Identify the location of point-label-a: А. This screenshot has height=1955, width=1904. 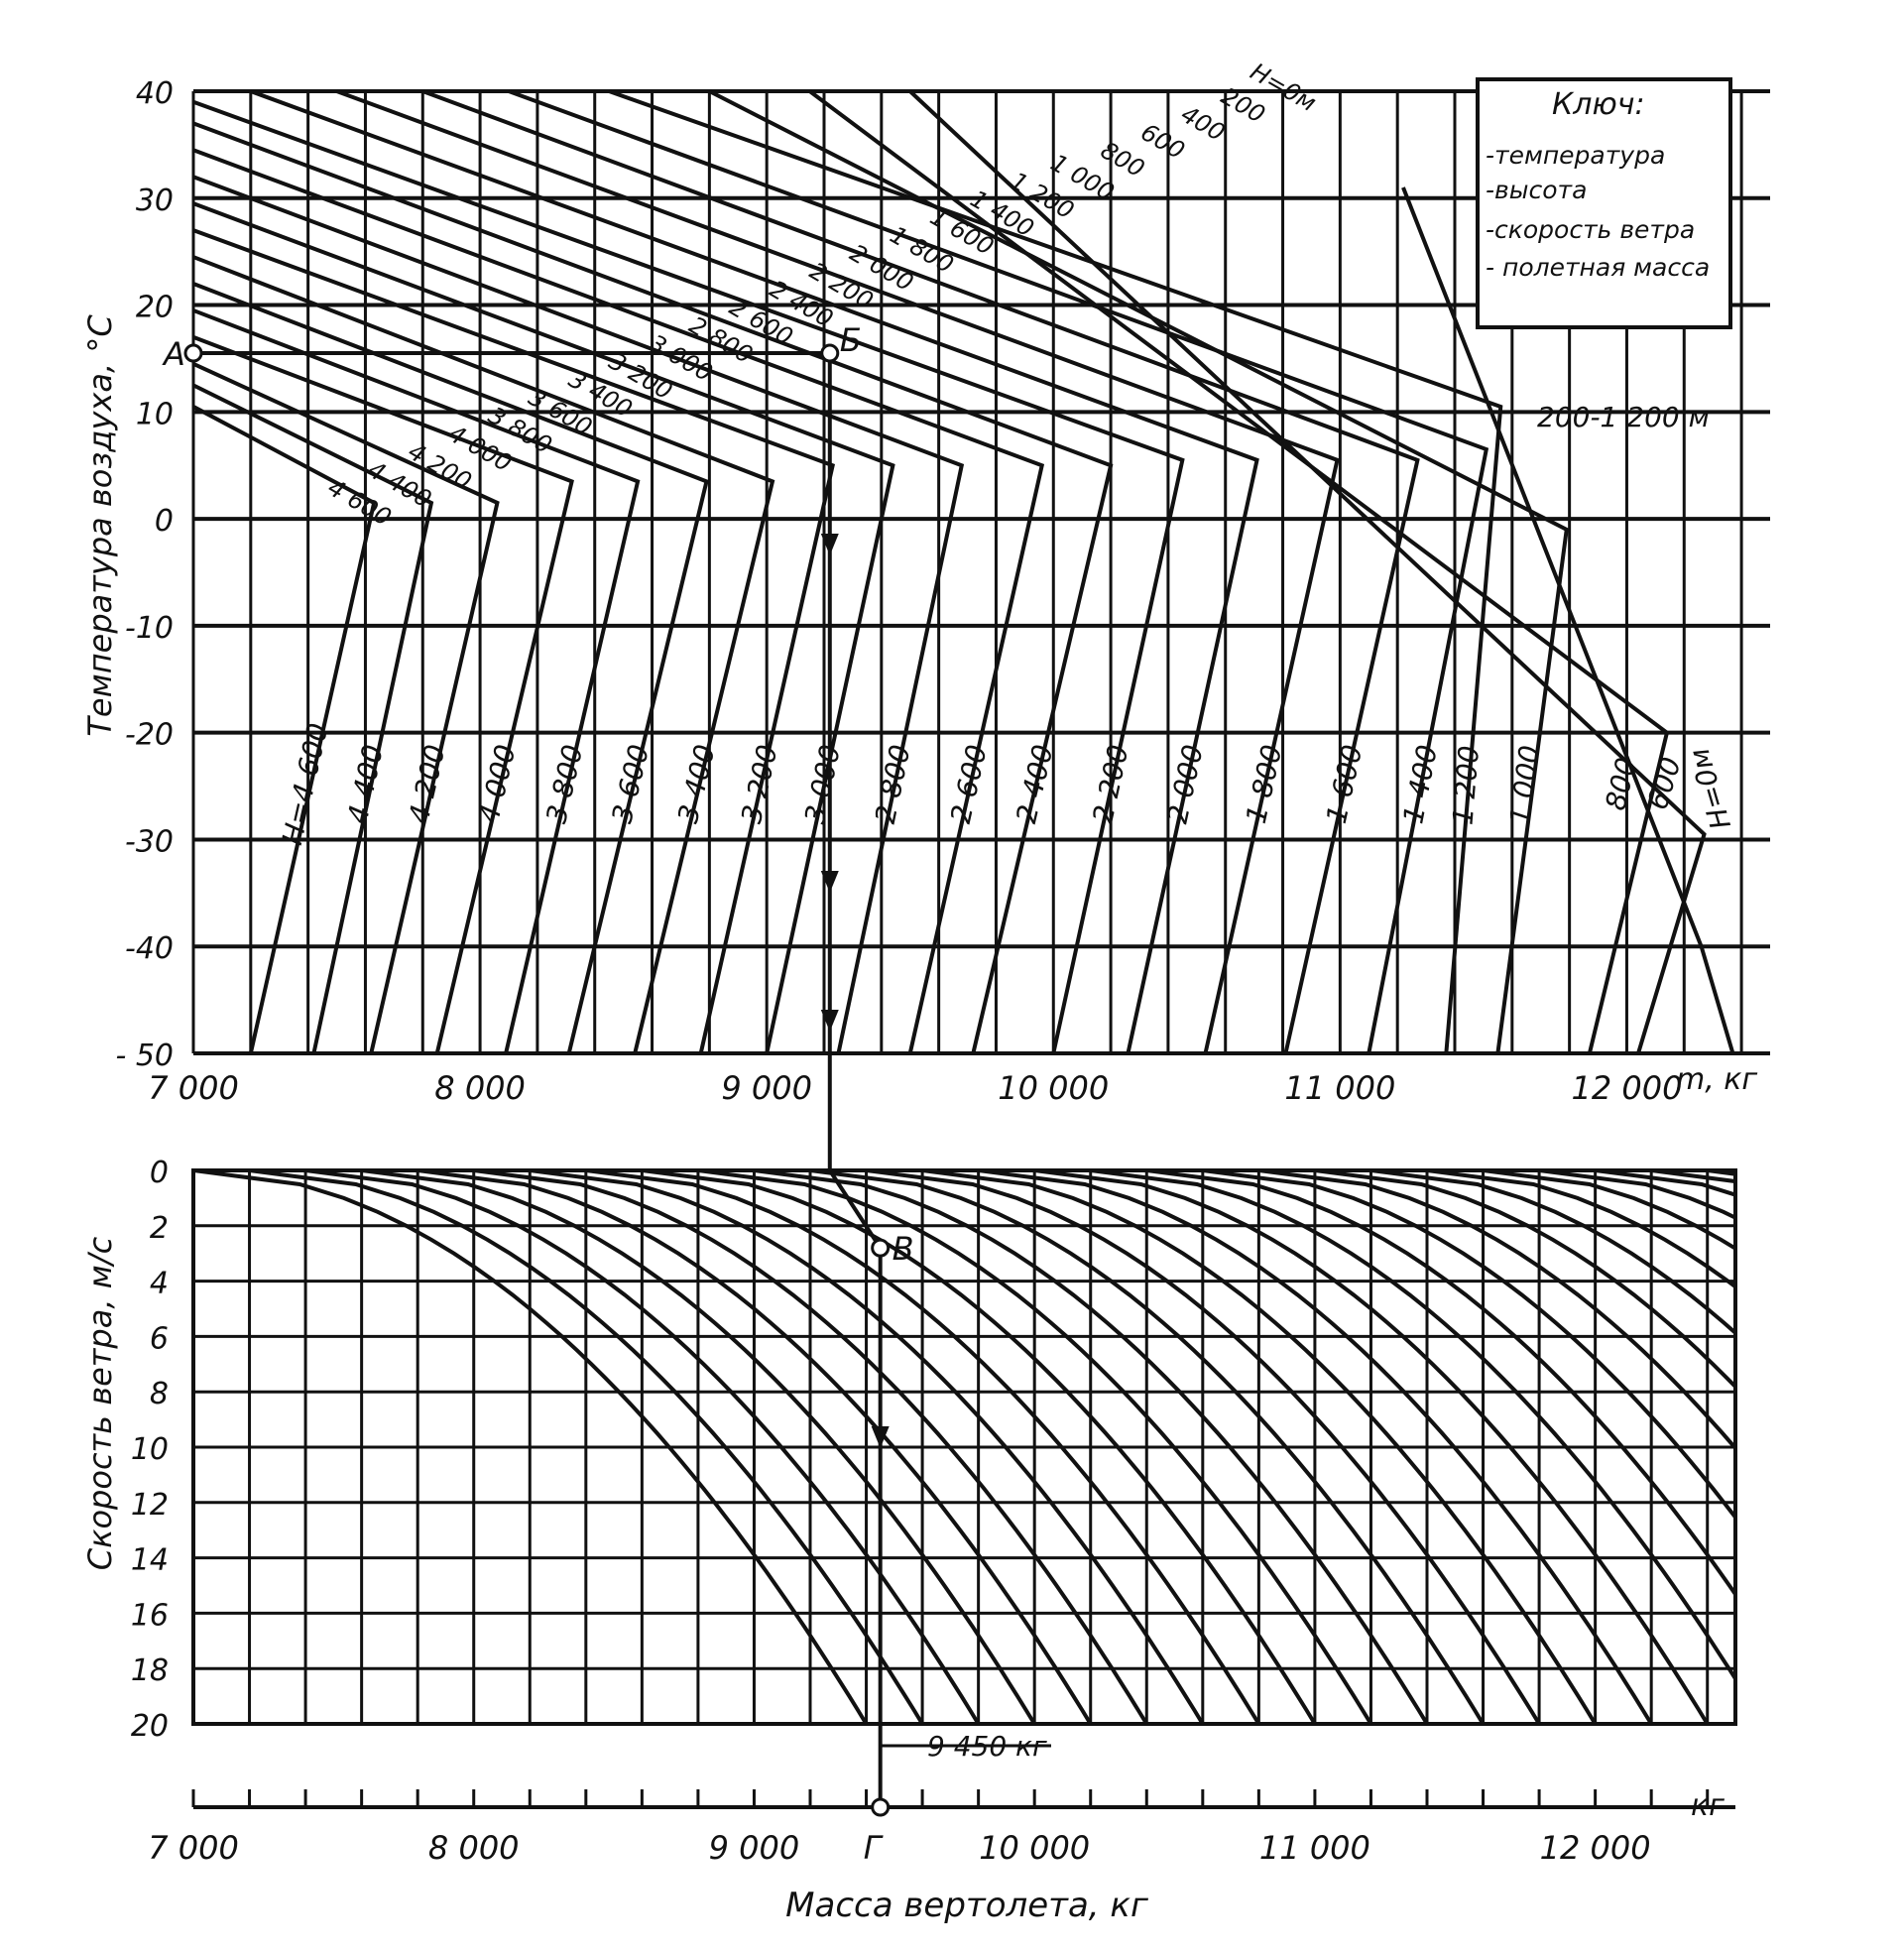
(173, 354).